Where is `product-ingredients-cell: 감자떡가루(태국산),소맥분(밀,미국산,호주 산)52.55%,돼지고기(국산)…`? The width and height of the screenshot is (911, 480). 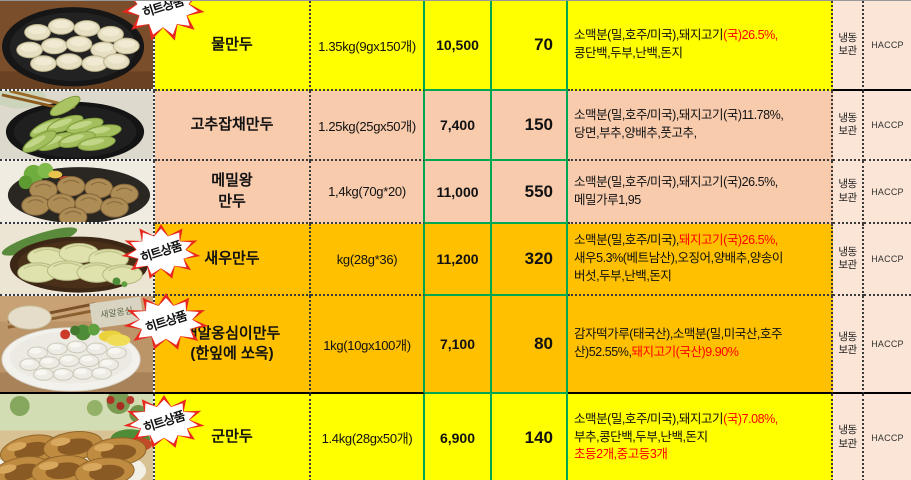
product-ingredients-cell: 감자떡가루(태국산),소맥분(밀,미국산,호주 산)52.55%,돼지고기(국산)… is located at coordinates (700, 345).